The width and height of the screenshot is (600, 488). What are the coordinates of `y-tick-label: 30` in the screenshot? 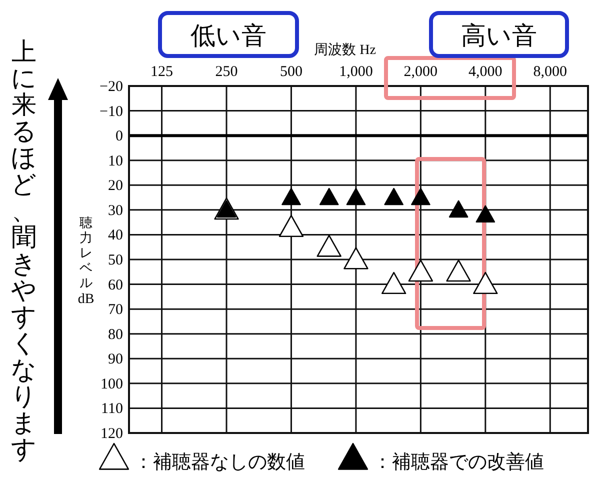 It's located at (115, 210).